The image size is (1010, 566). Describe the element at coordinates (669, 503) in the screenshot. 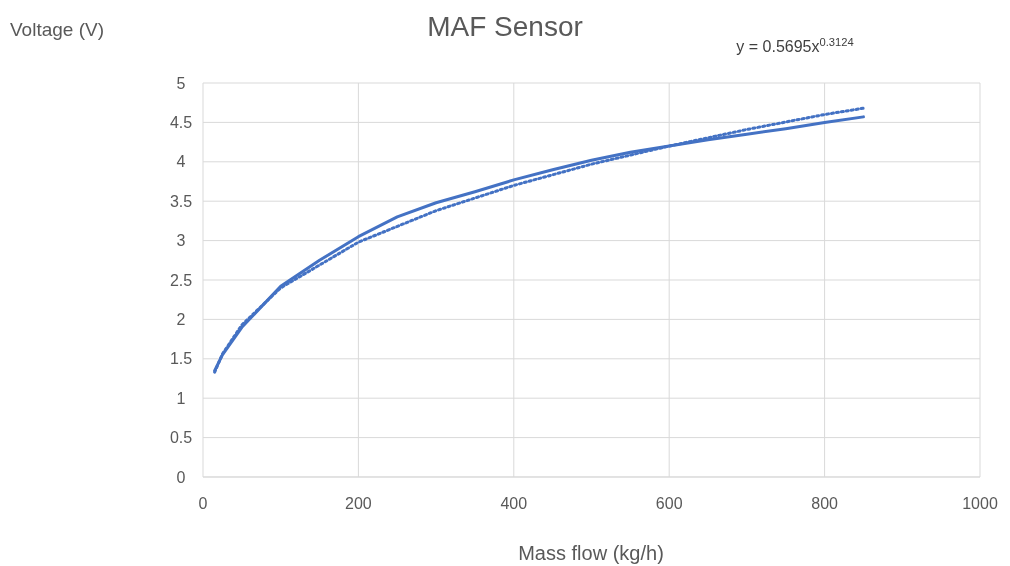

I see `x-tick-label: 600` at that location.